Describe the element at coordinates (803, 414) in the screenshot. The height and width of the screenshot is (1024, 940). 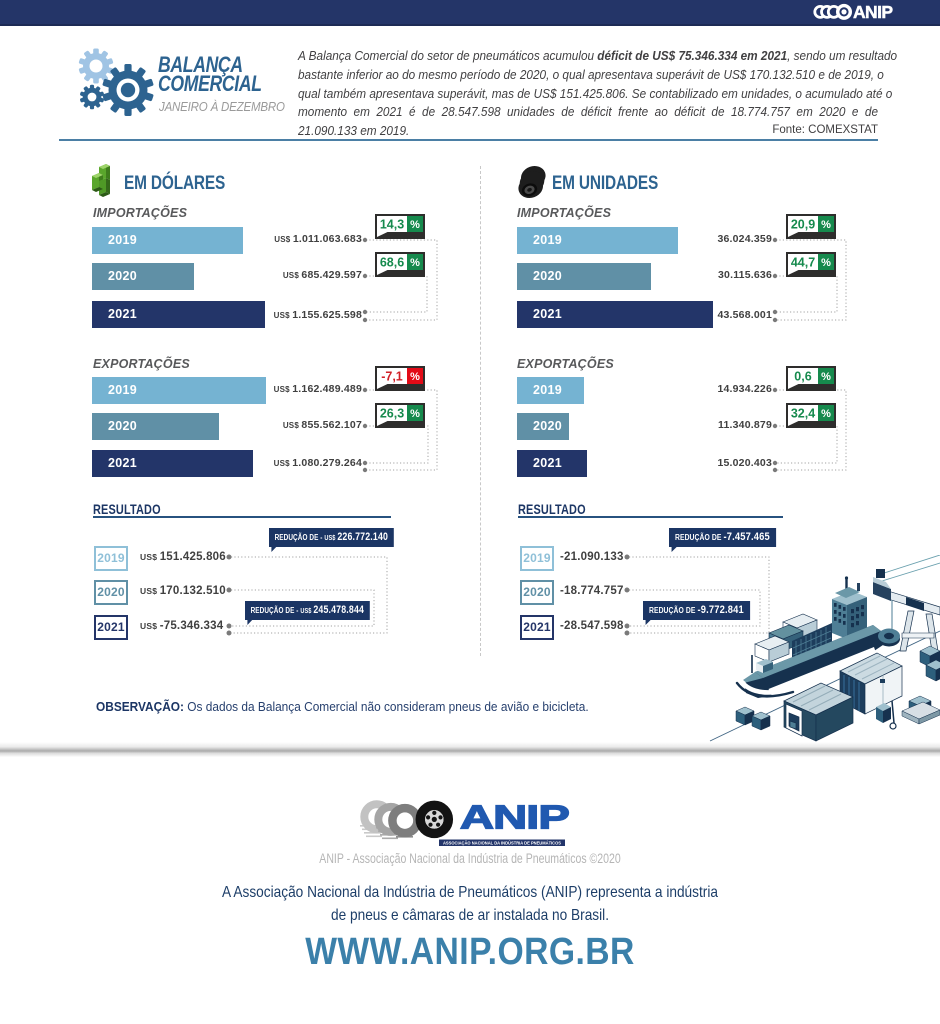
I see `svg-text: 32,4` at that location.